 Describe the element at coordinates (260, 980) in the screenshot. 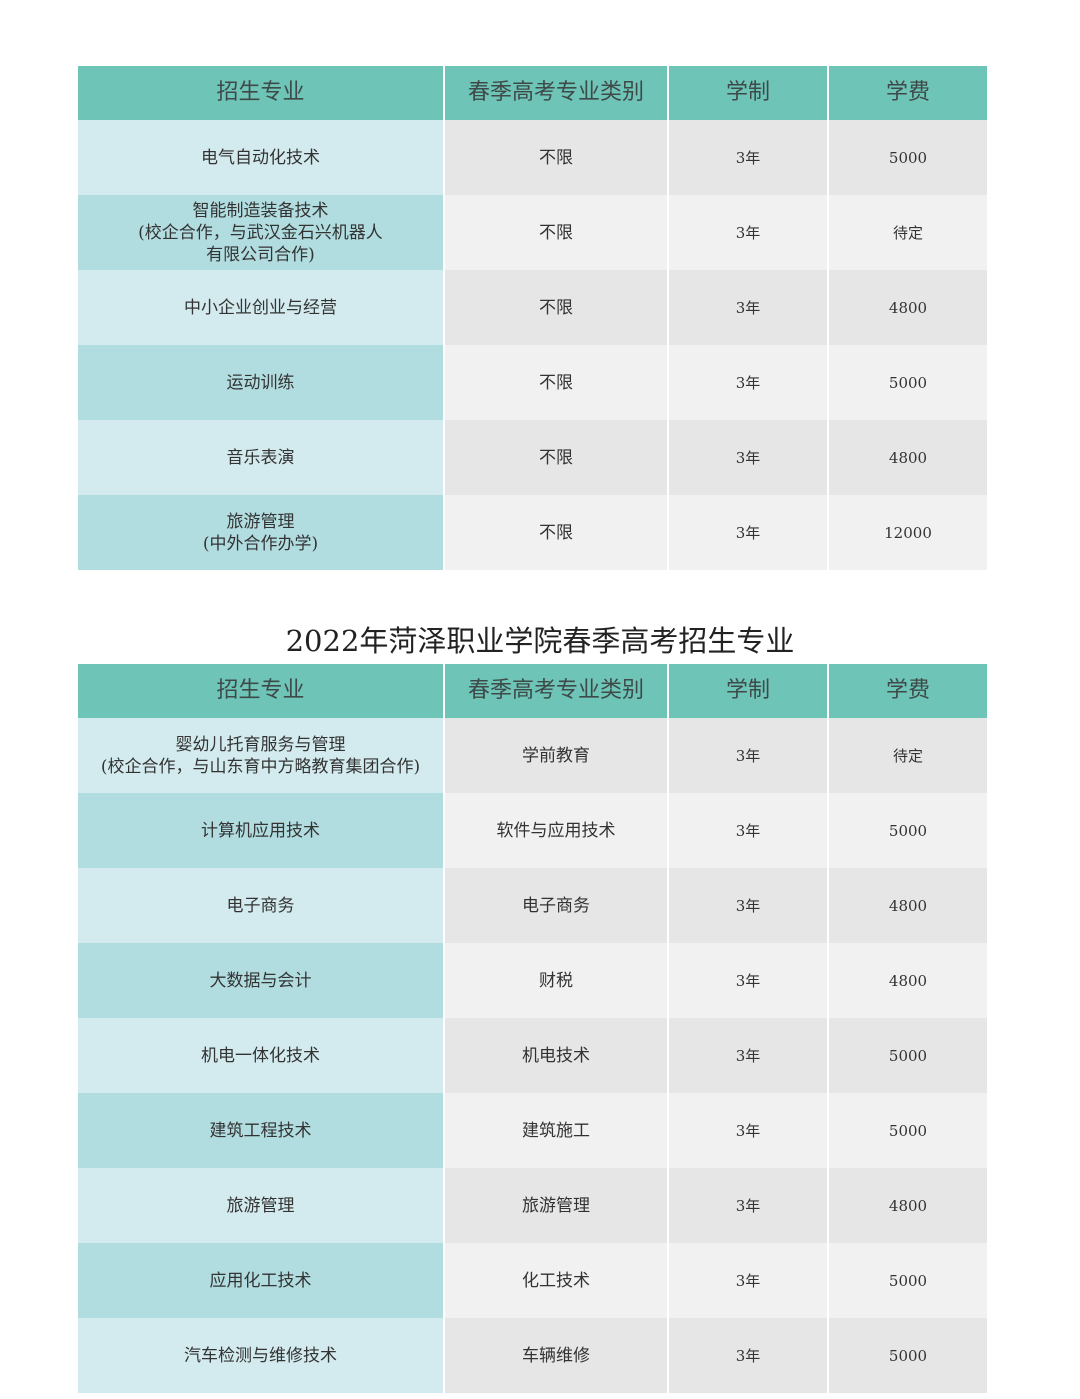

I see `cell-major: 大数据与会计` at that location.